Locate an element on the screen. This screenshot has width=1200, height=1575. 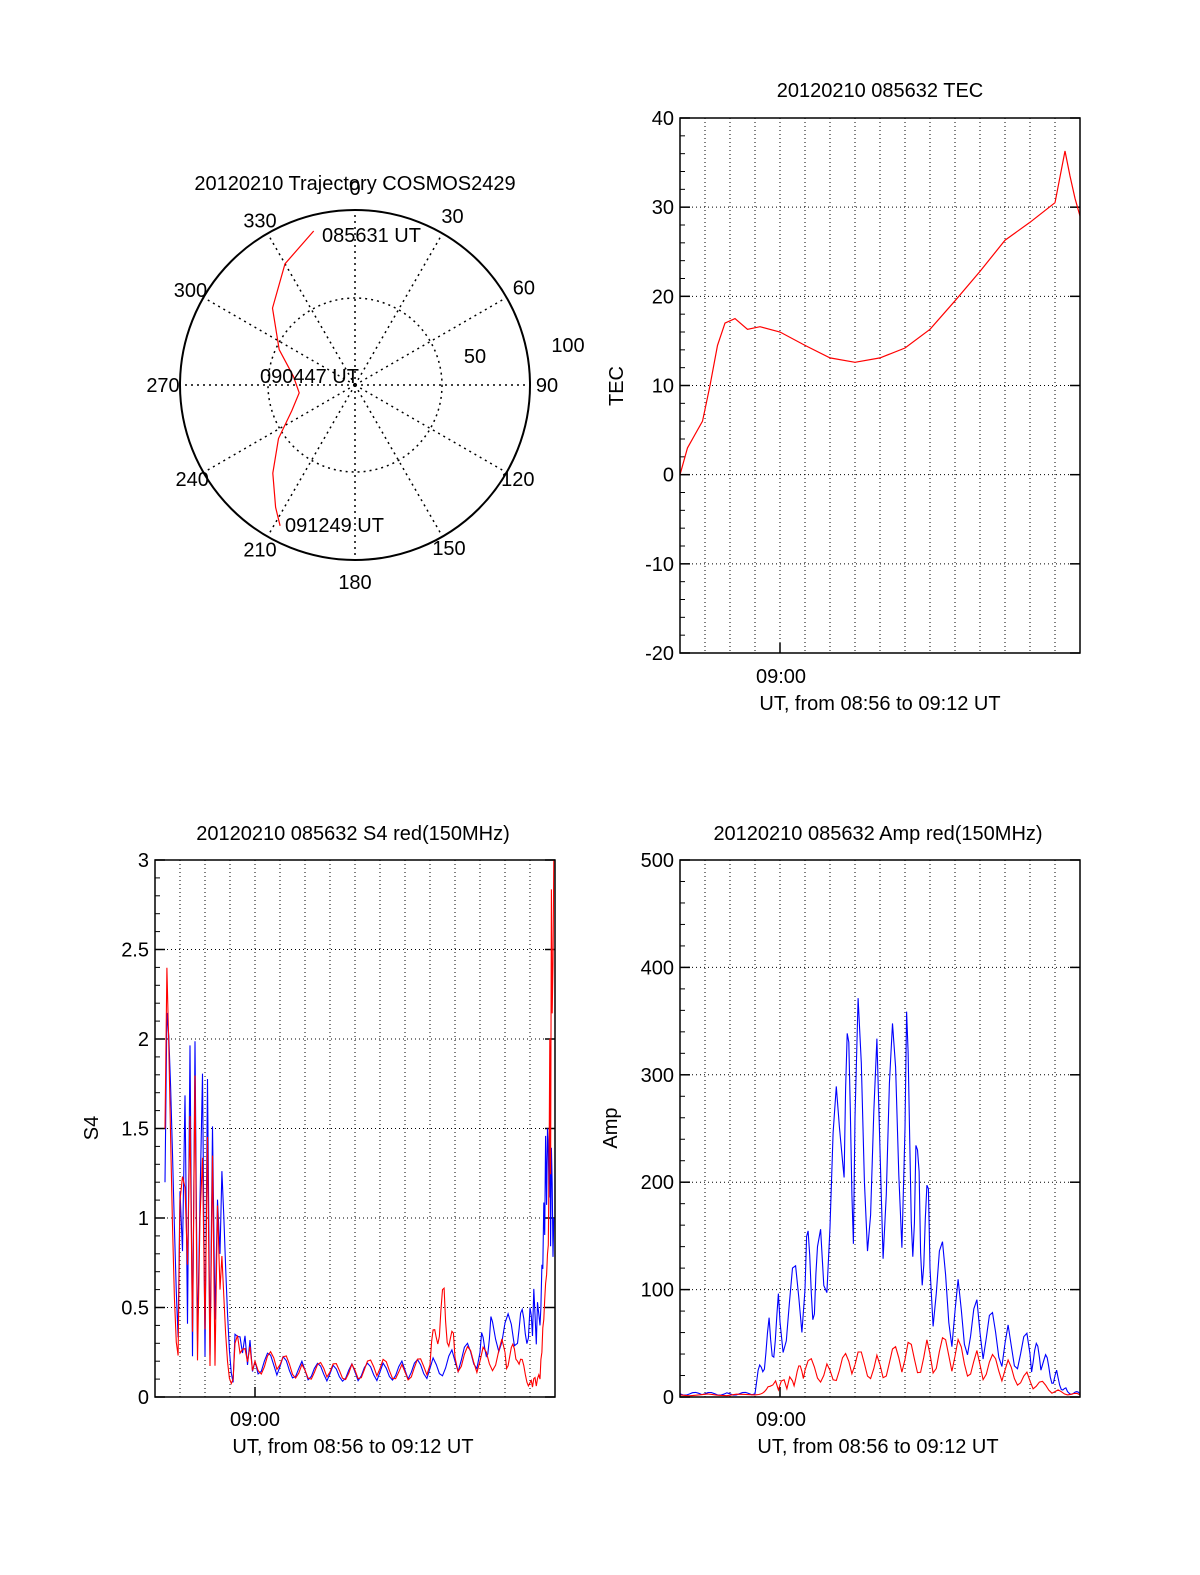
s4-series is located at coordinates (359, 1123).